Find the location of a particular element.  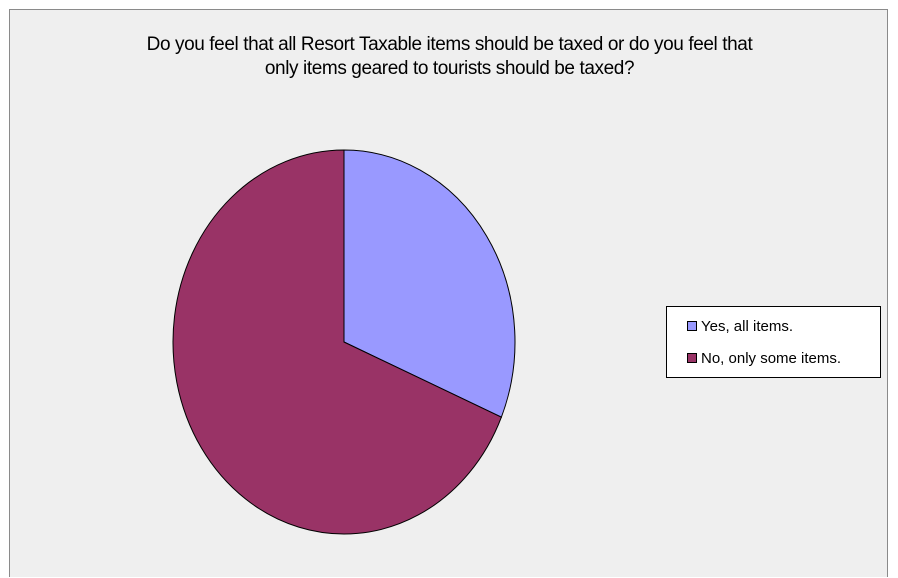

legend-swatch-no is located at coordinates (692, 358).